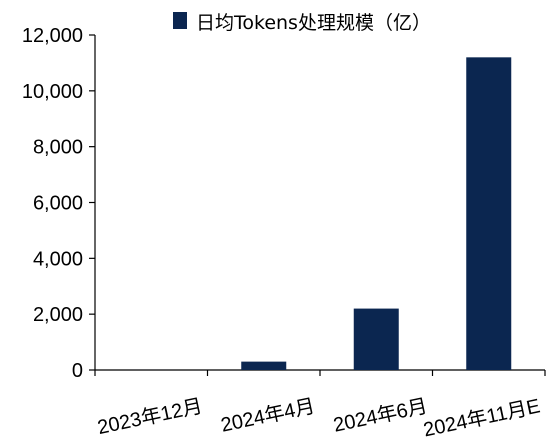 This screenshot has height=447, width=549. Describe the element at coordinates (58, 315) in the screenshot. I see `y-tick-label: 2,000` at that location.